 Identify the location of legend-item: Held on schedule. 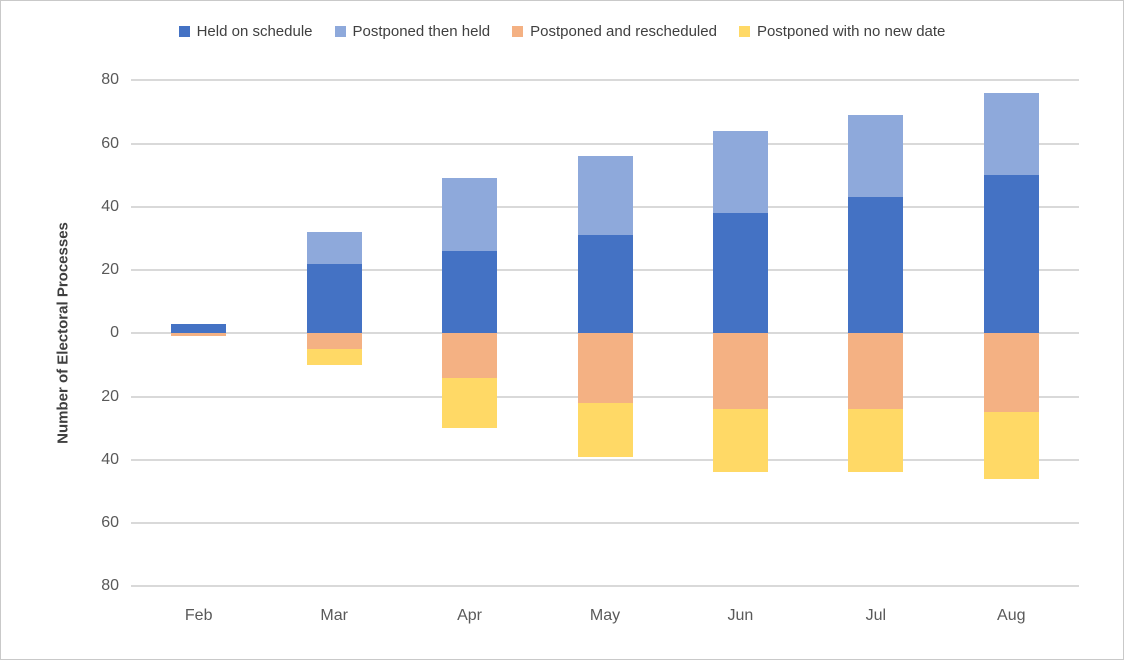
(245, 31).